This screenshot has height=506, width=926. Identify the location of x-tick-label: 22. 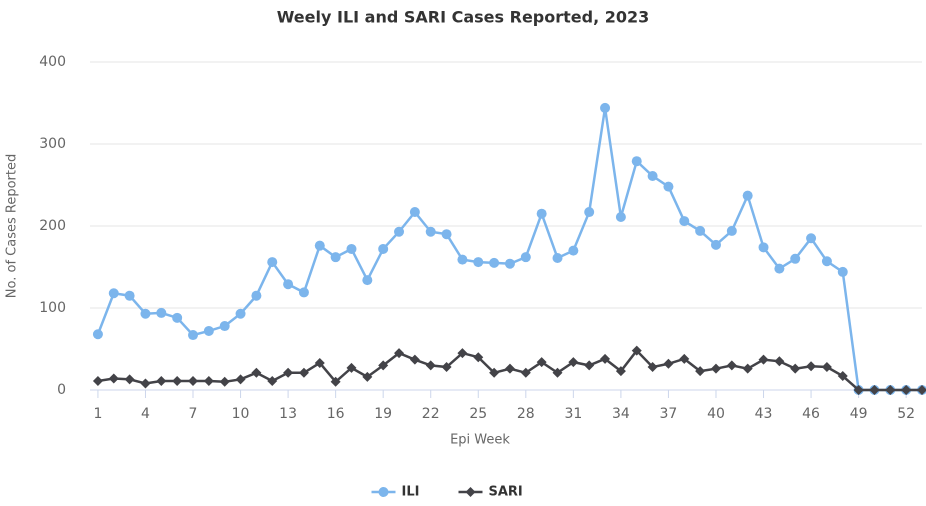
(431, 414).